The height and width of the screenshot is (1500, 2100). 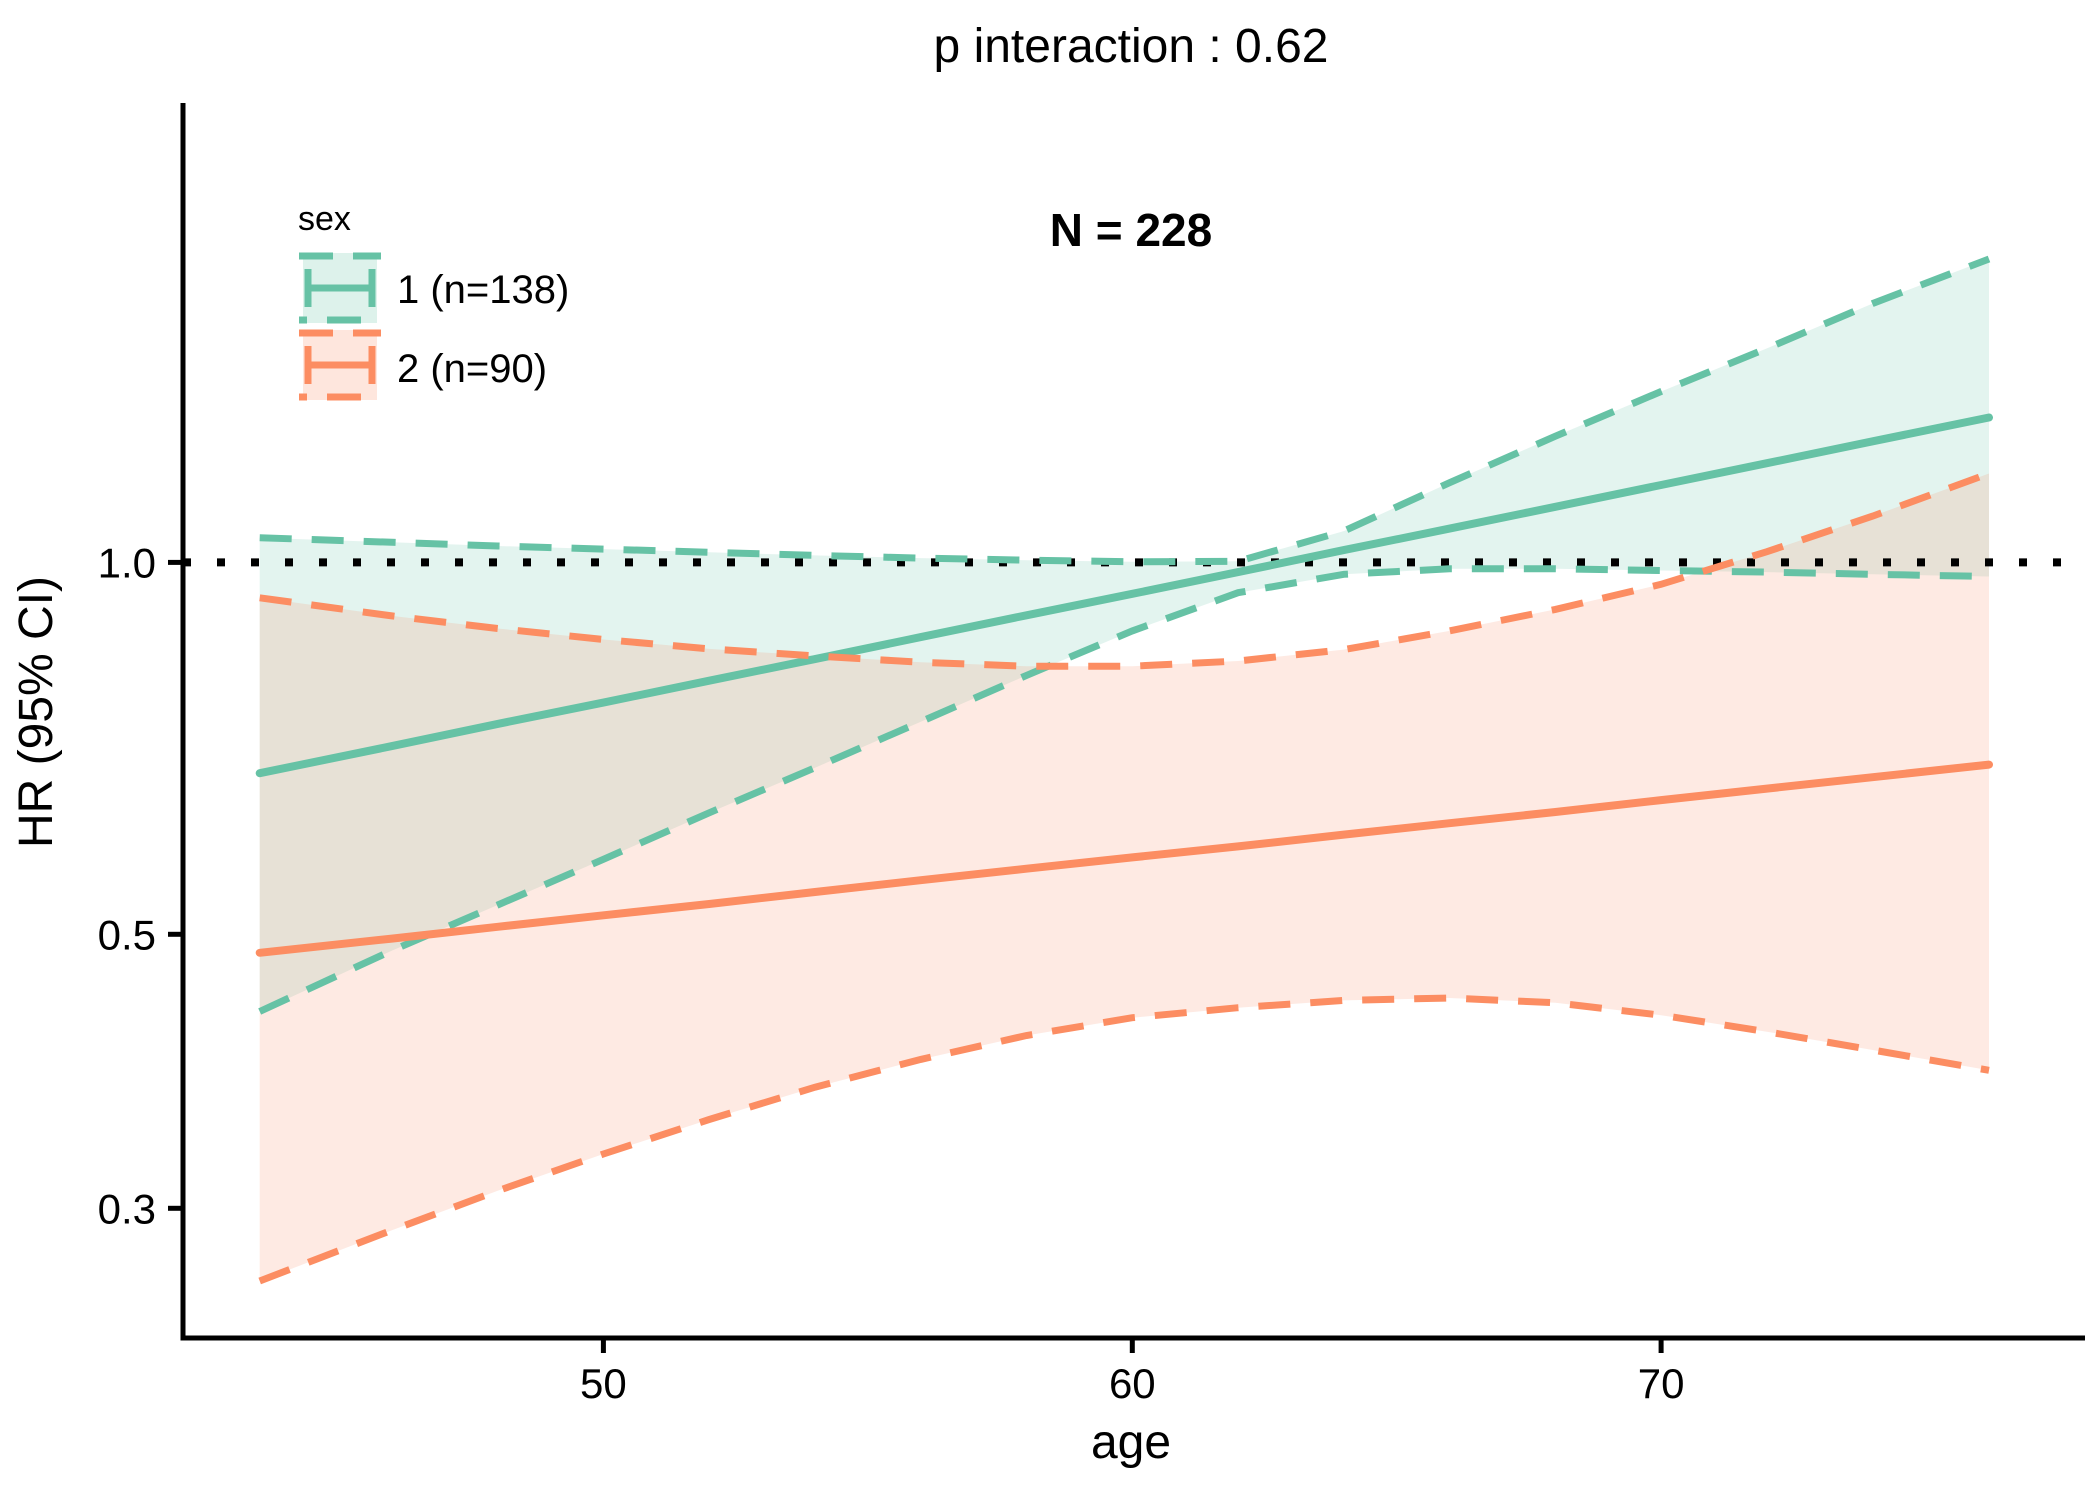 I want to click on plot-title: p interaction : 0.62, so click(x=1131, y=46).